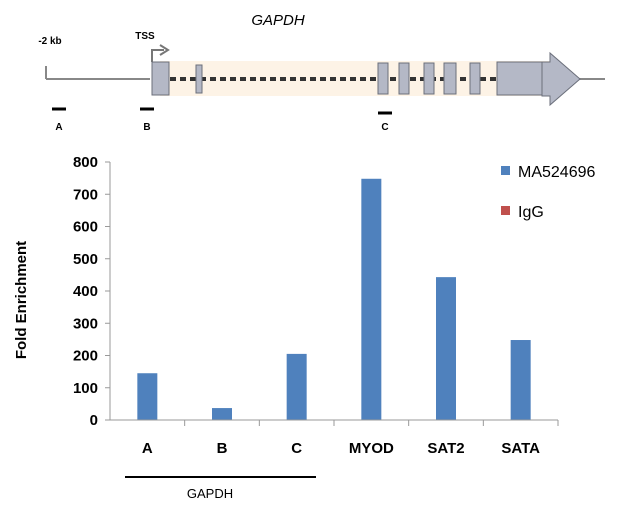 This screenshot has height=518, width=635. I want to click on bar-ma524696-a, so click(147, 396).